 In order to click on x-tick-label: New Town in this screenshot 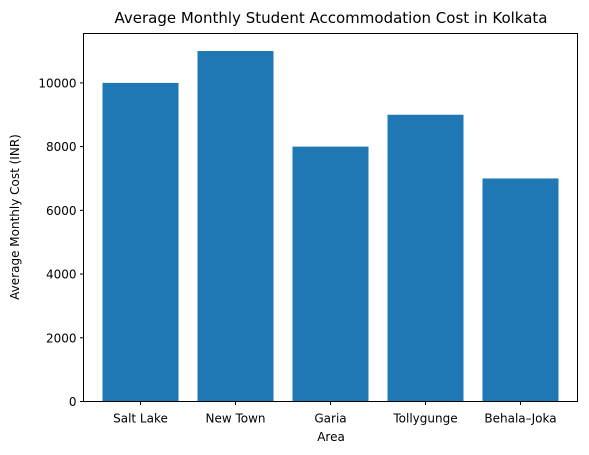, I will do `click(235, 419)`.